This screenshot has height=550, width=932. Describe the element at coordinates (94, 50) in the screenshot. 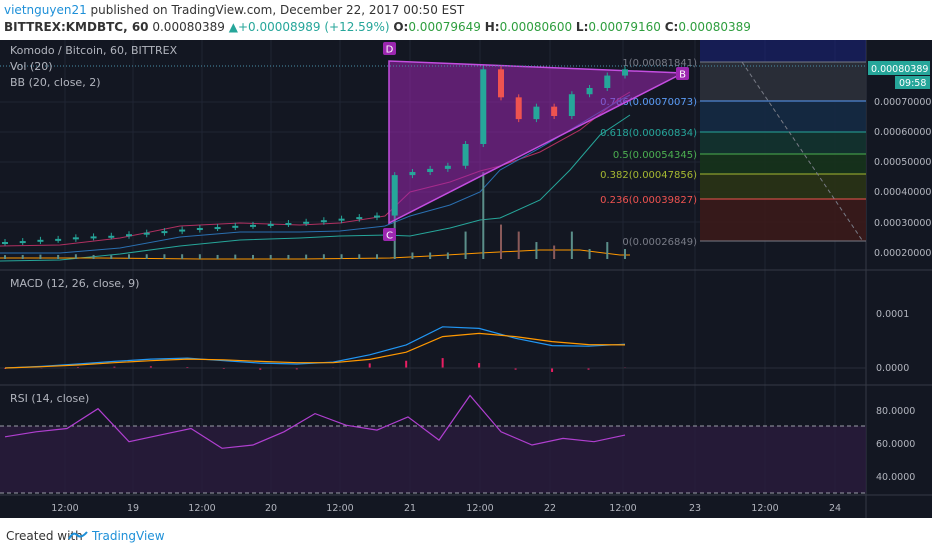

I see `legend-main: Komodo / Bitcoin, 60, BITTREX` at that location.